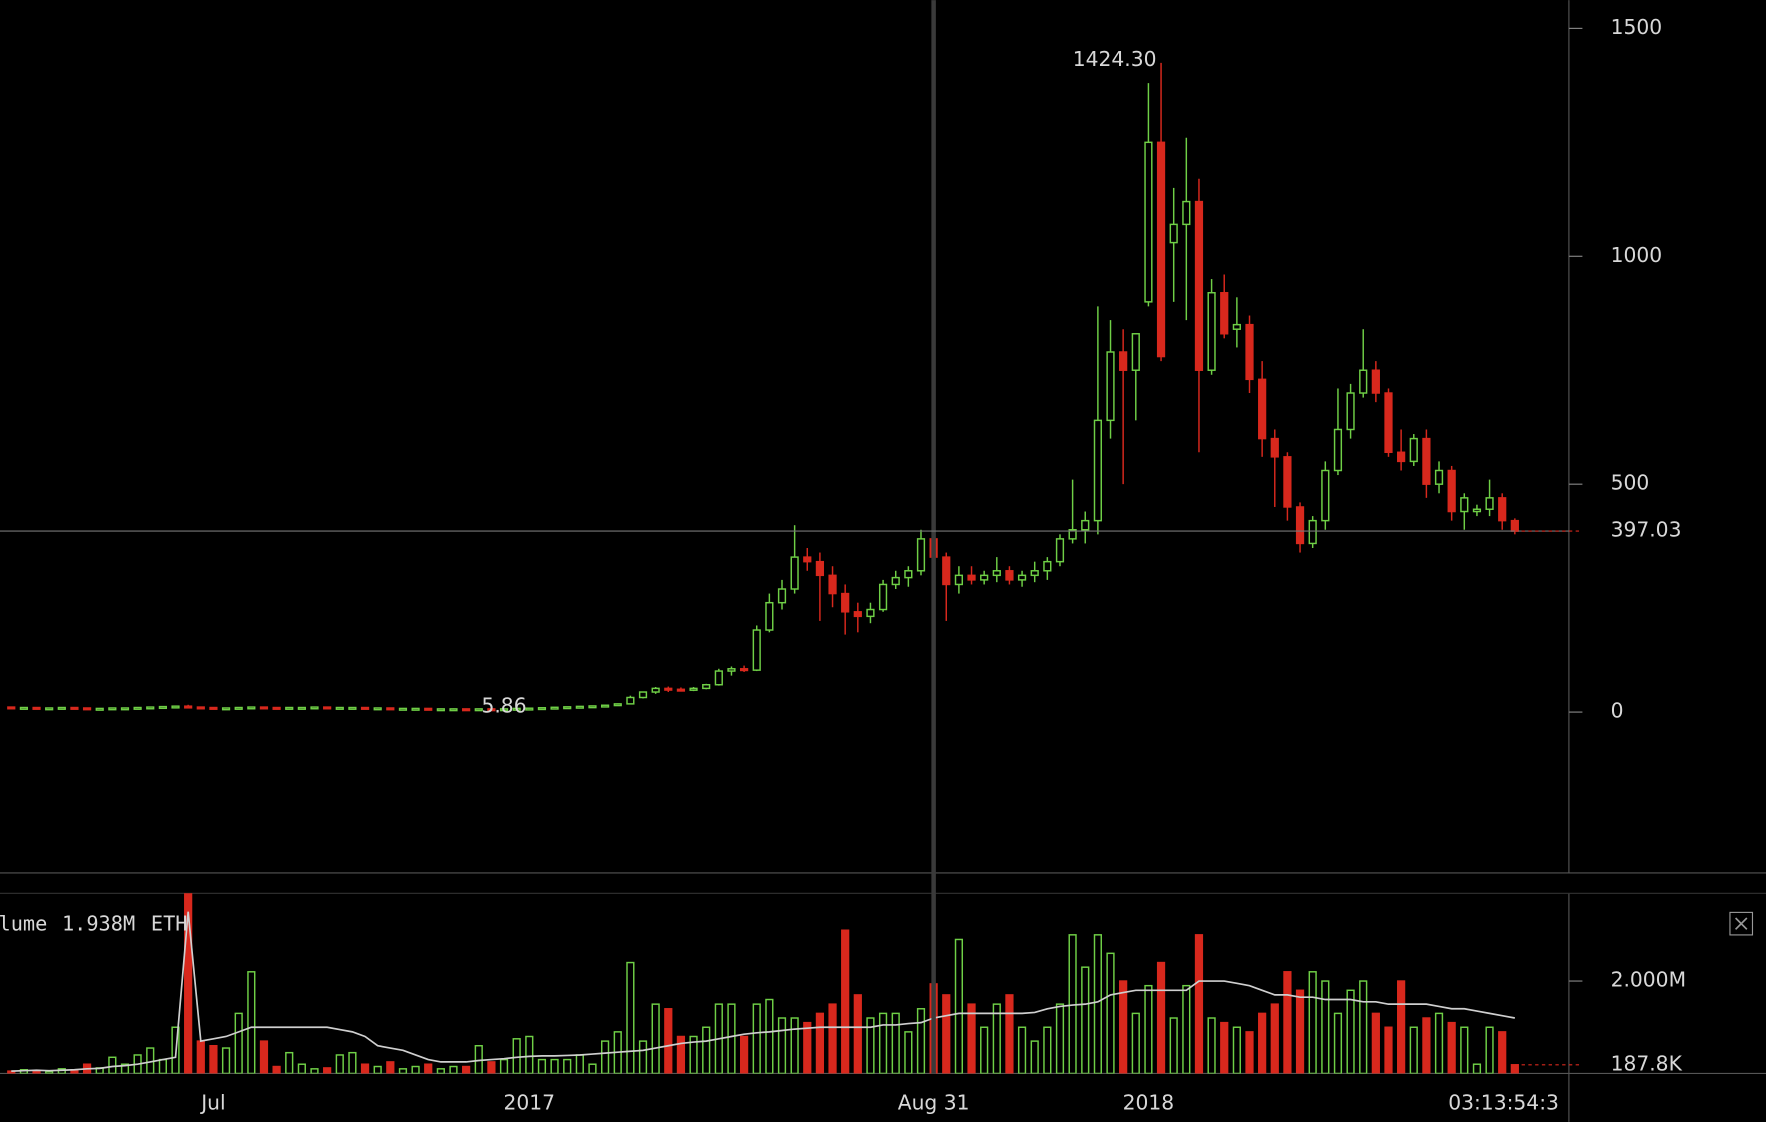 This screenshot has height=1122, width=1766. I want to click on close-button-frame, so click(1741, 923).